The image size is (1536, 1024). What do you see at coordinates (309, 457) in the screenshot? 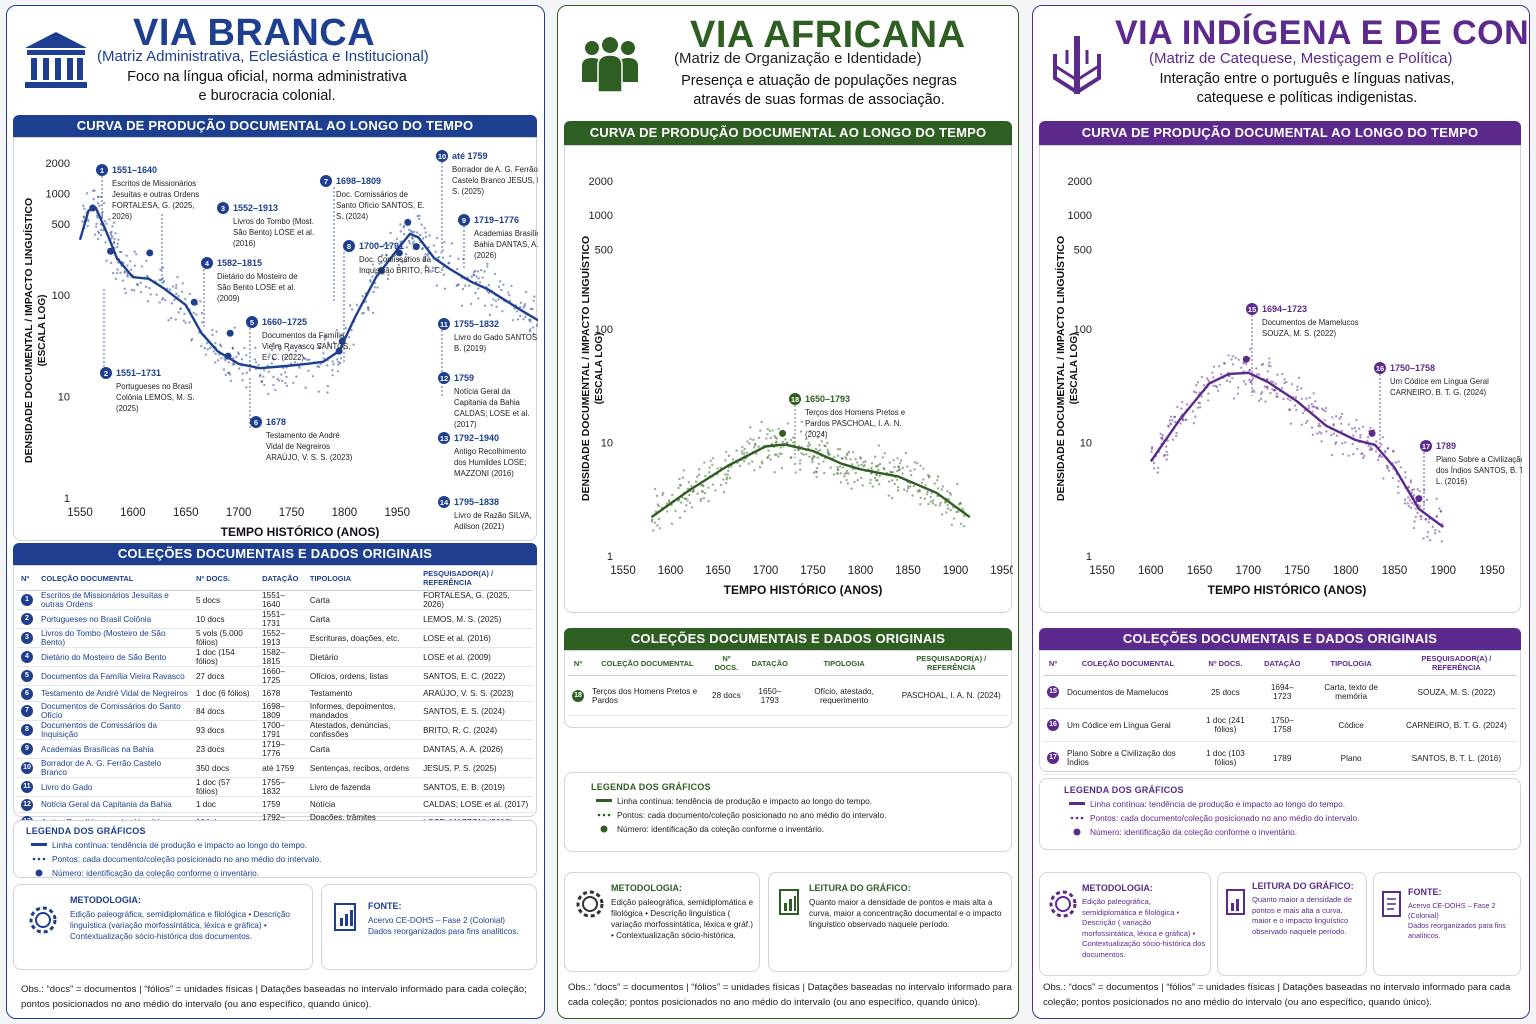
I see `annotation-text: ARAÚJO, V. S. S. (2023)` at bounding box center [309, 457].